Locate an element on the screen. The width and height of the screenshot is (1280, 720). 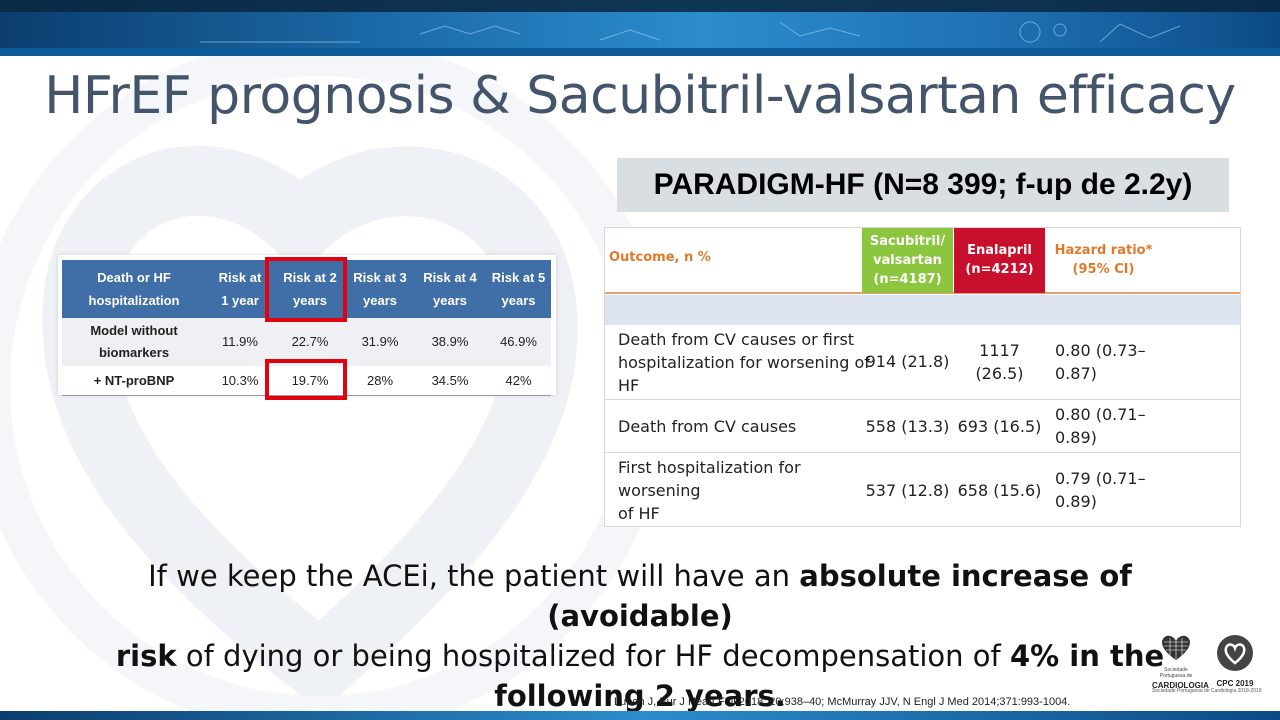
highlight-box-header is located at coordinates (306, 289).